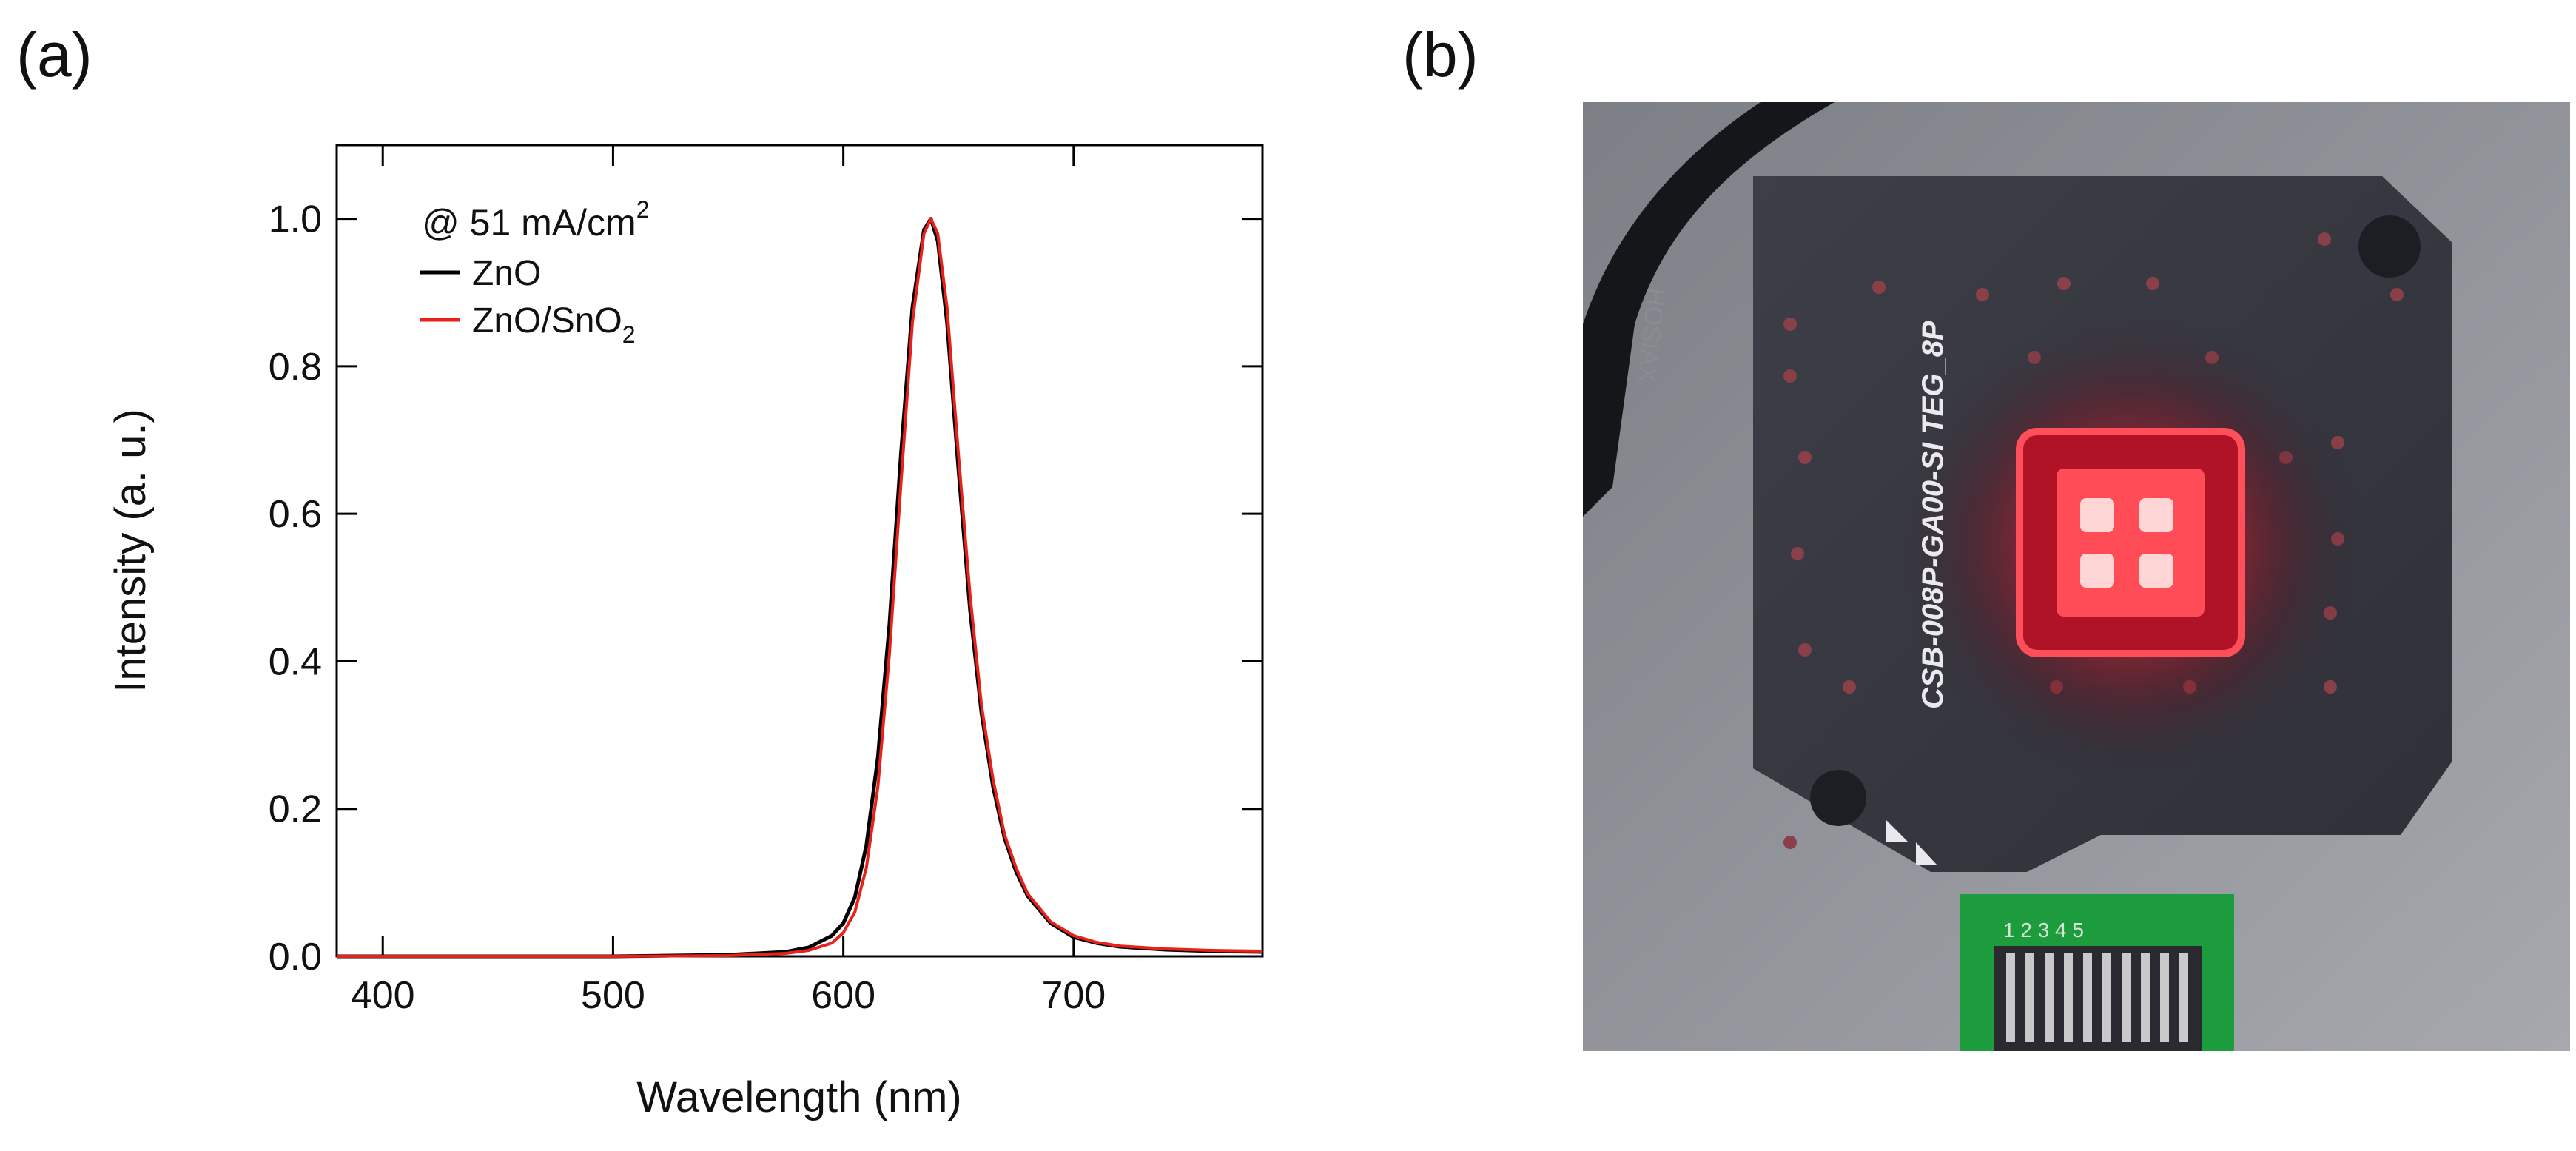 The width and height of the screenshot is (2576, 1151). What do you see at coordinates (1933, 515) in the screenshot?
I see `board-print: CSB-008P-GA00-SI TEG_8P` at bounding box center [1933, 515].